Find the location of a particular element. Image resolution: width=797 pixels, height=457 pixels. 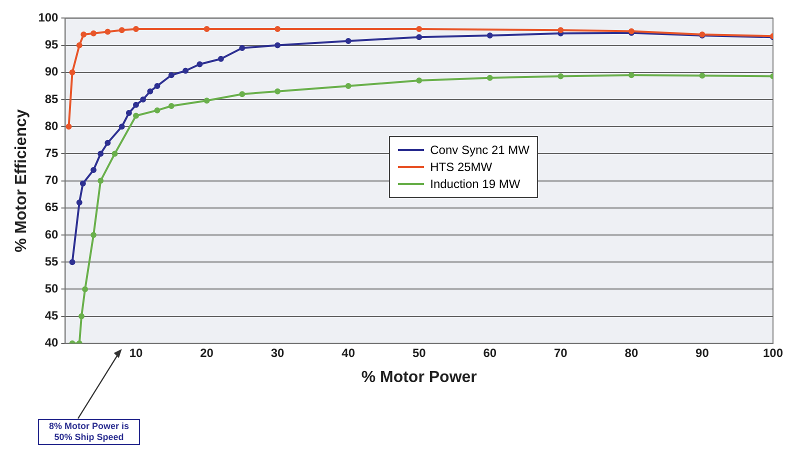

text: 8% Motor Power is 50% Ship Speed is located at coordinates (89, 432).